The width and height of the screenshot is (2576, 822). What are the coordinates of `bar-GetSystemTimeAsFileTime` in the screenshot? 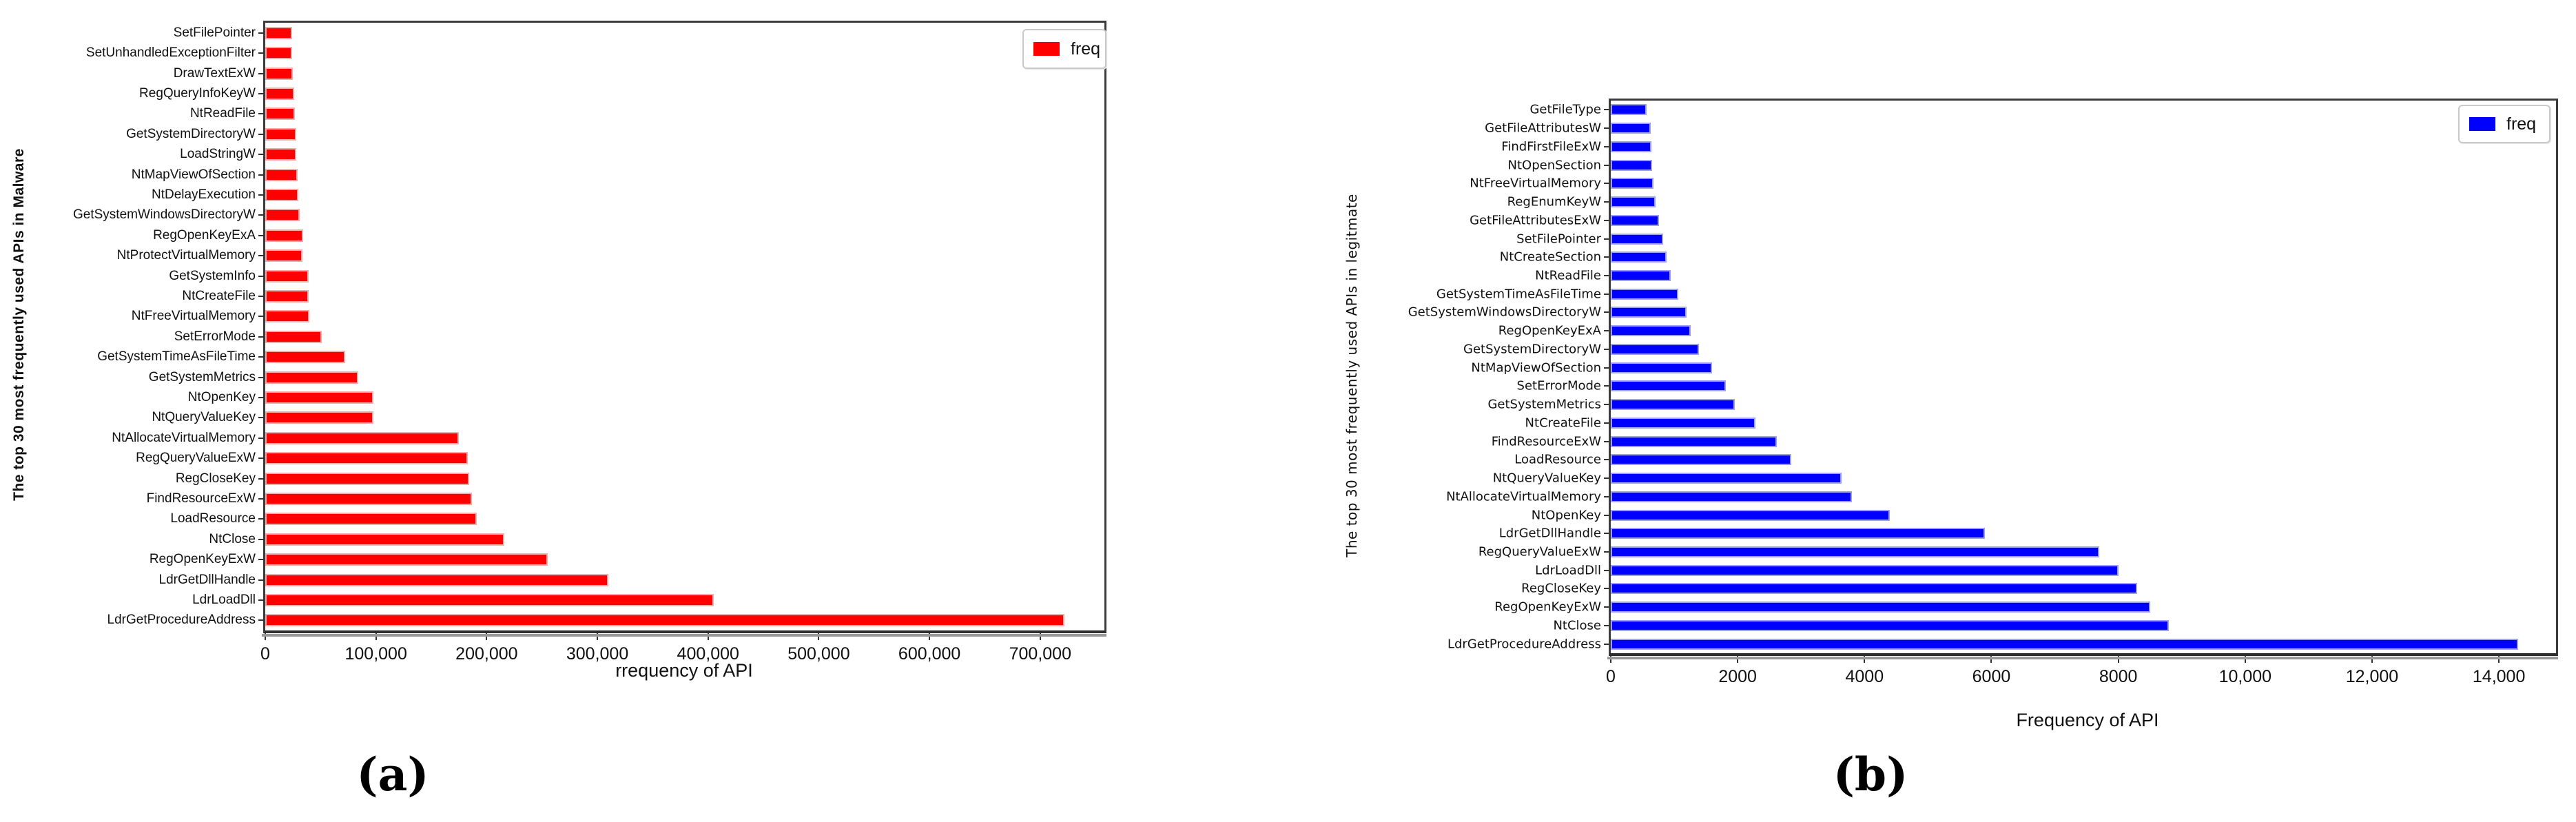 It's located at (305, 358).